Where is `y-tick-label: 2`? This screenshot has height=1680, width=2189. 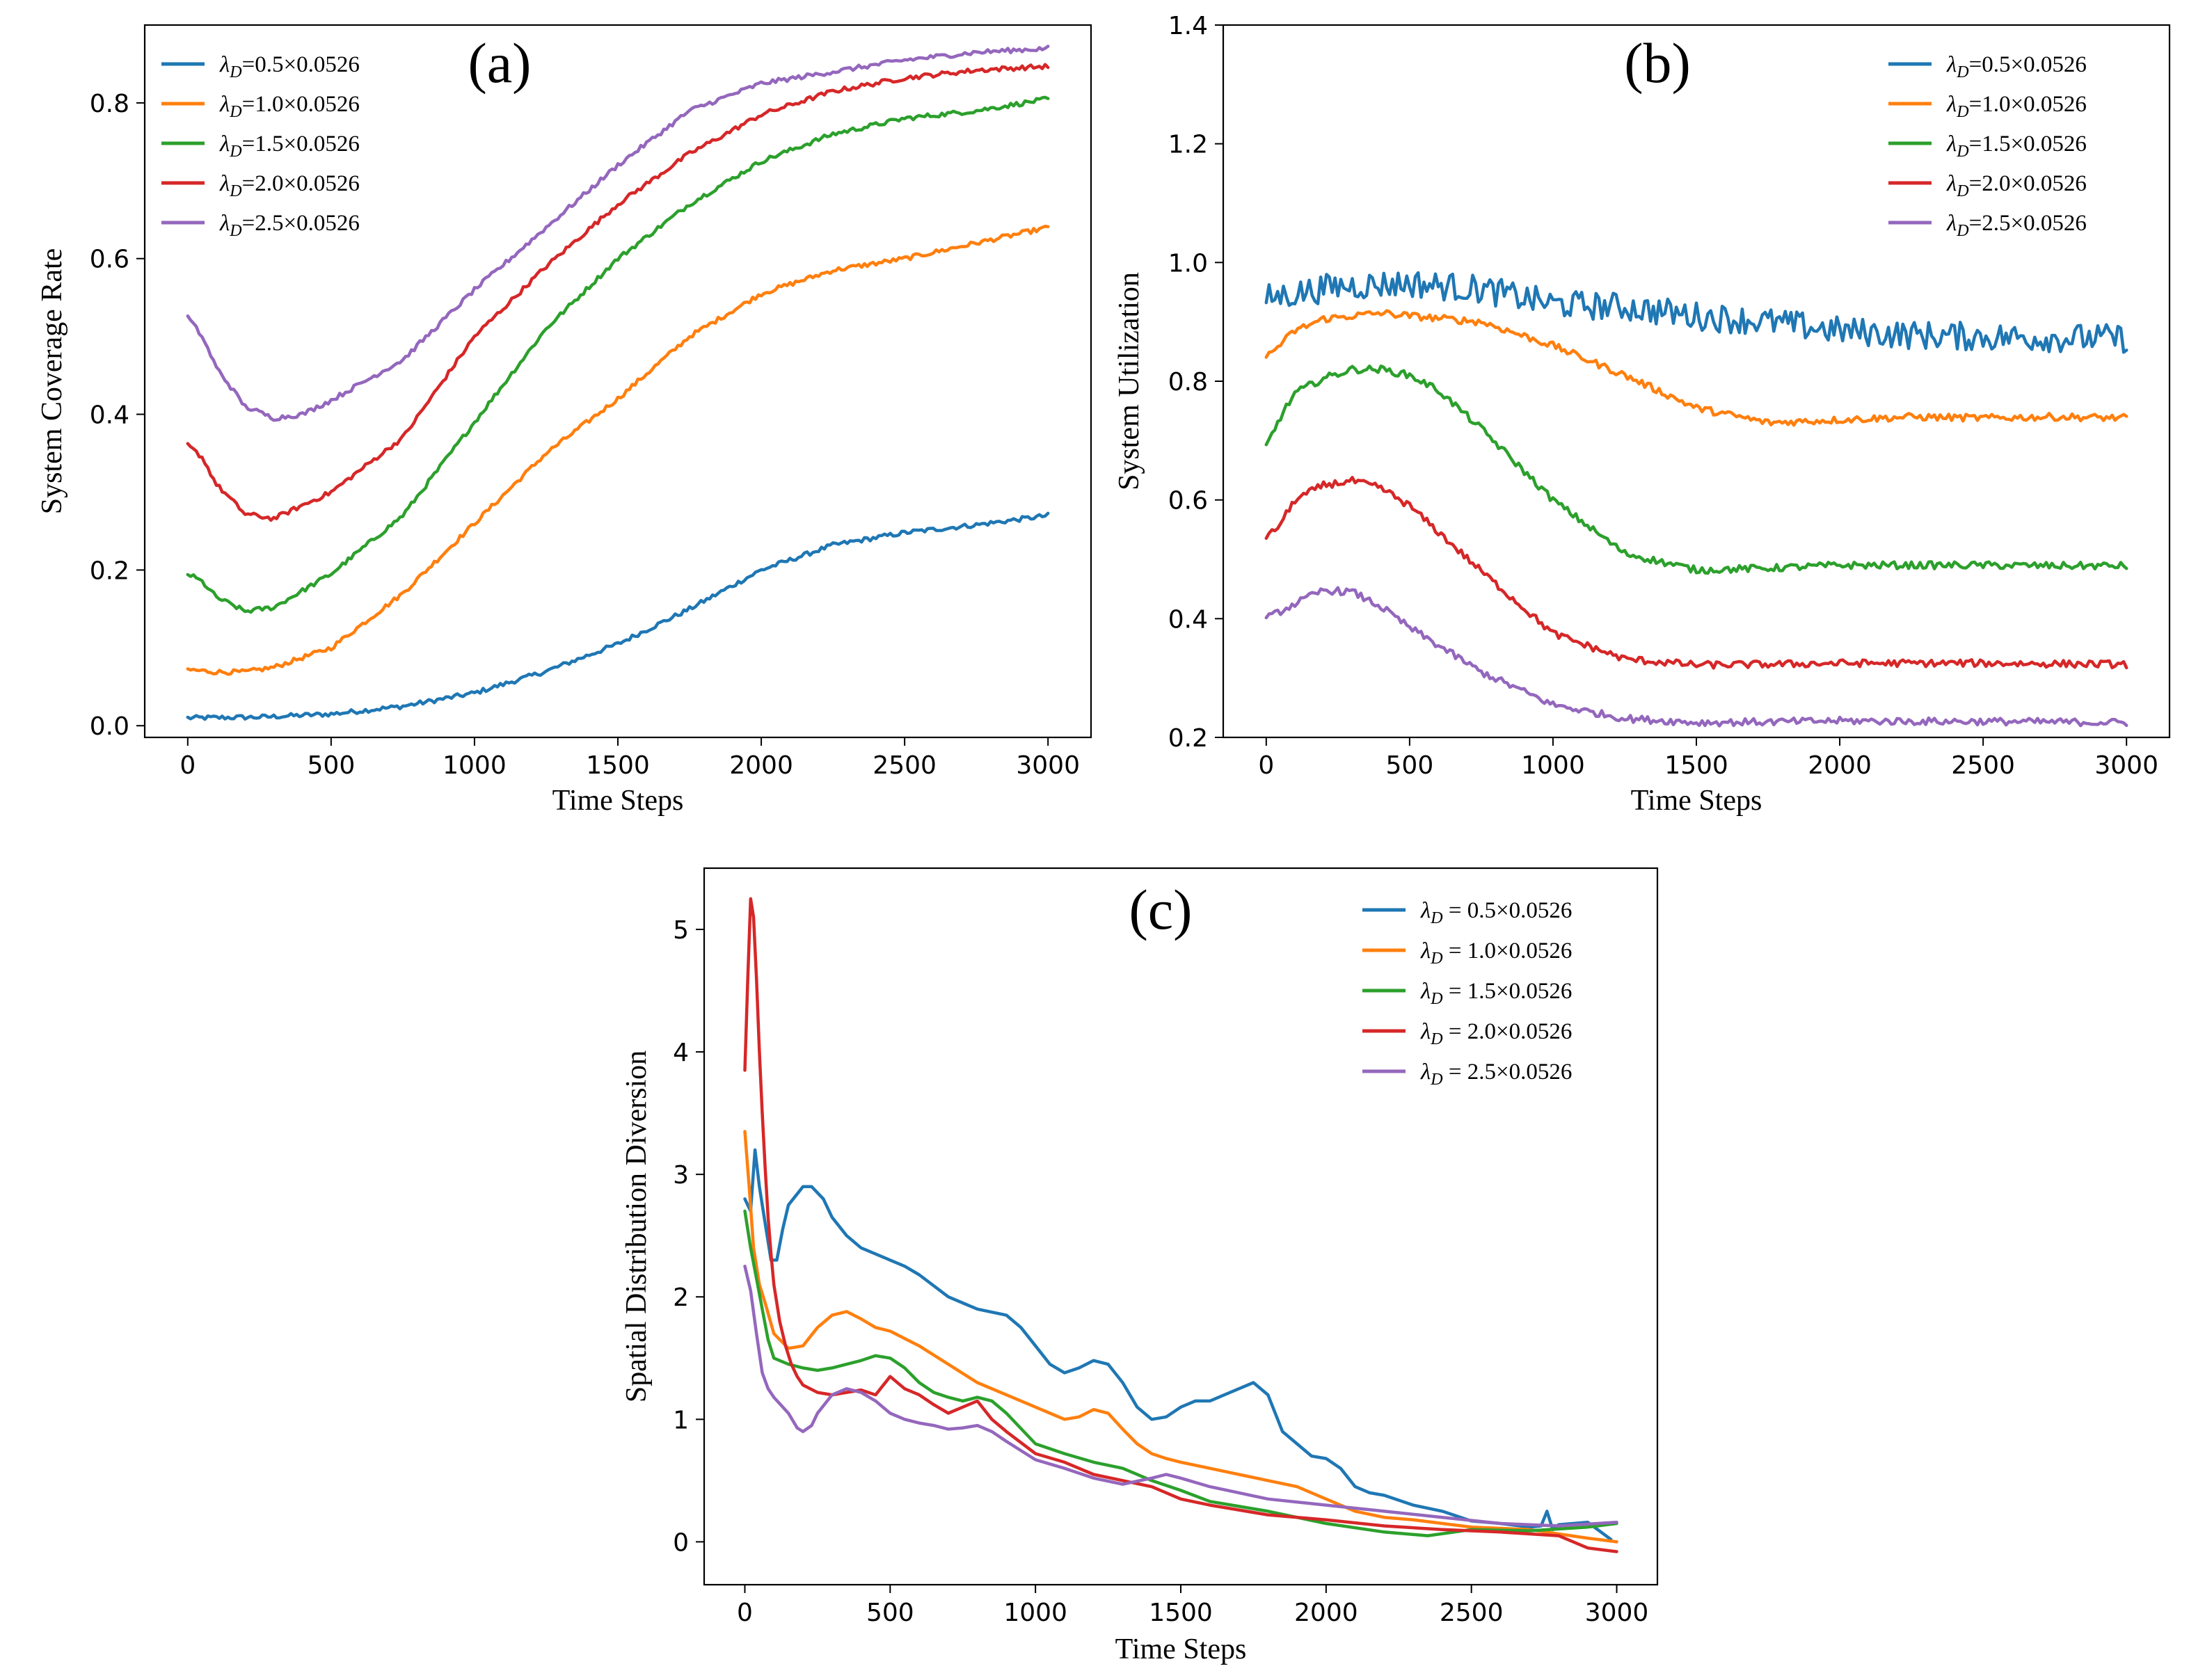
y-tick-label: 2 is located at coordinates (681, 1297).